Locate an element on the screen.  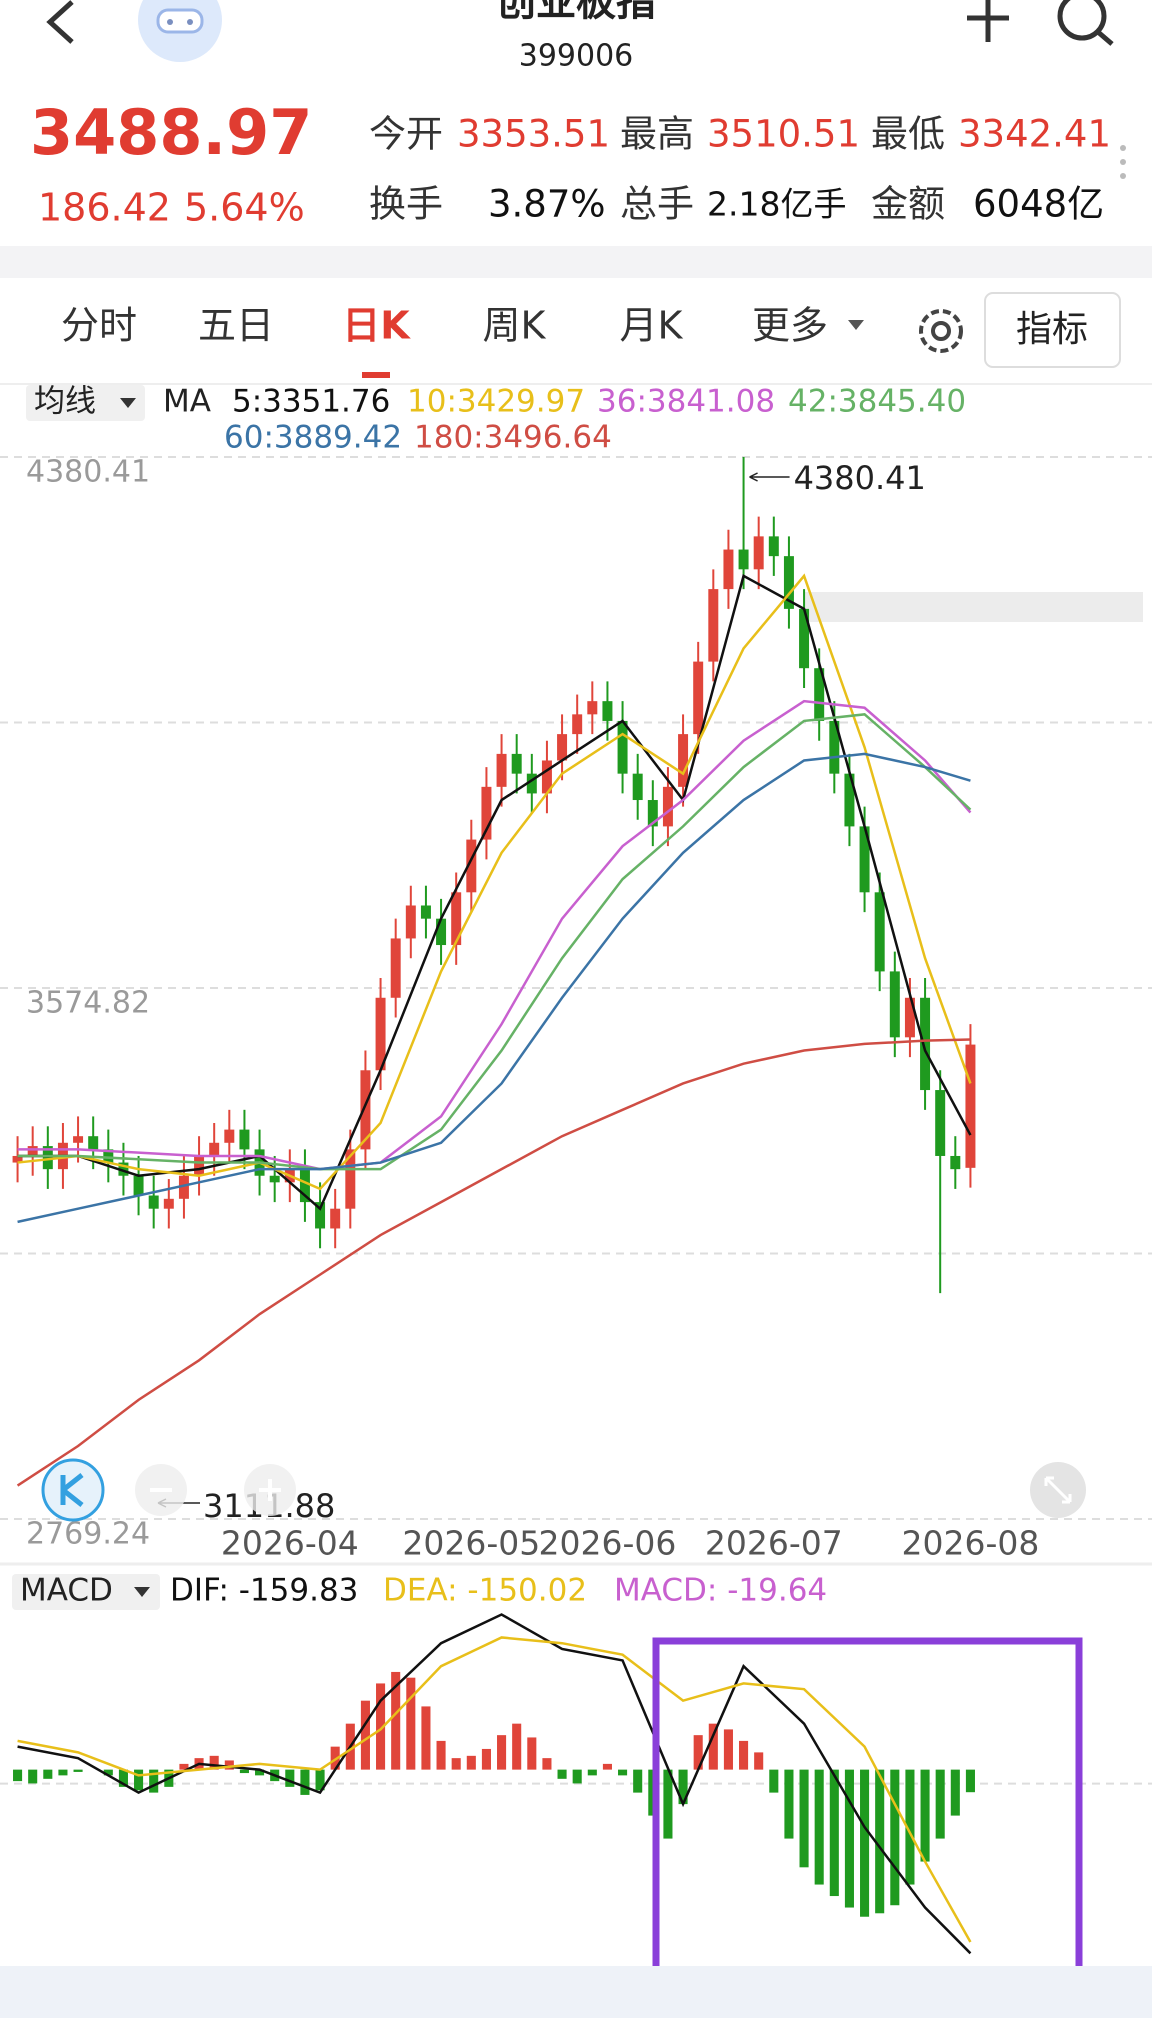
zoom-in-icon is located at coordinates (270, 1490).